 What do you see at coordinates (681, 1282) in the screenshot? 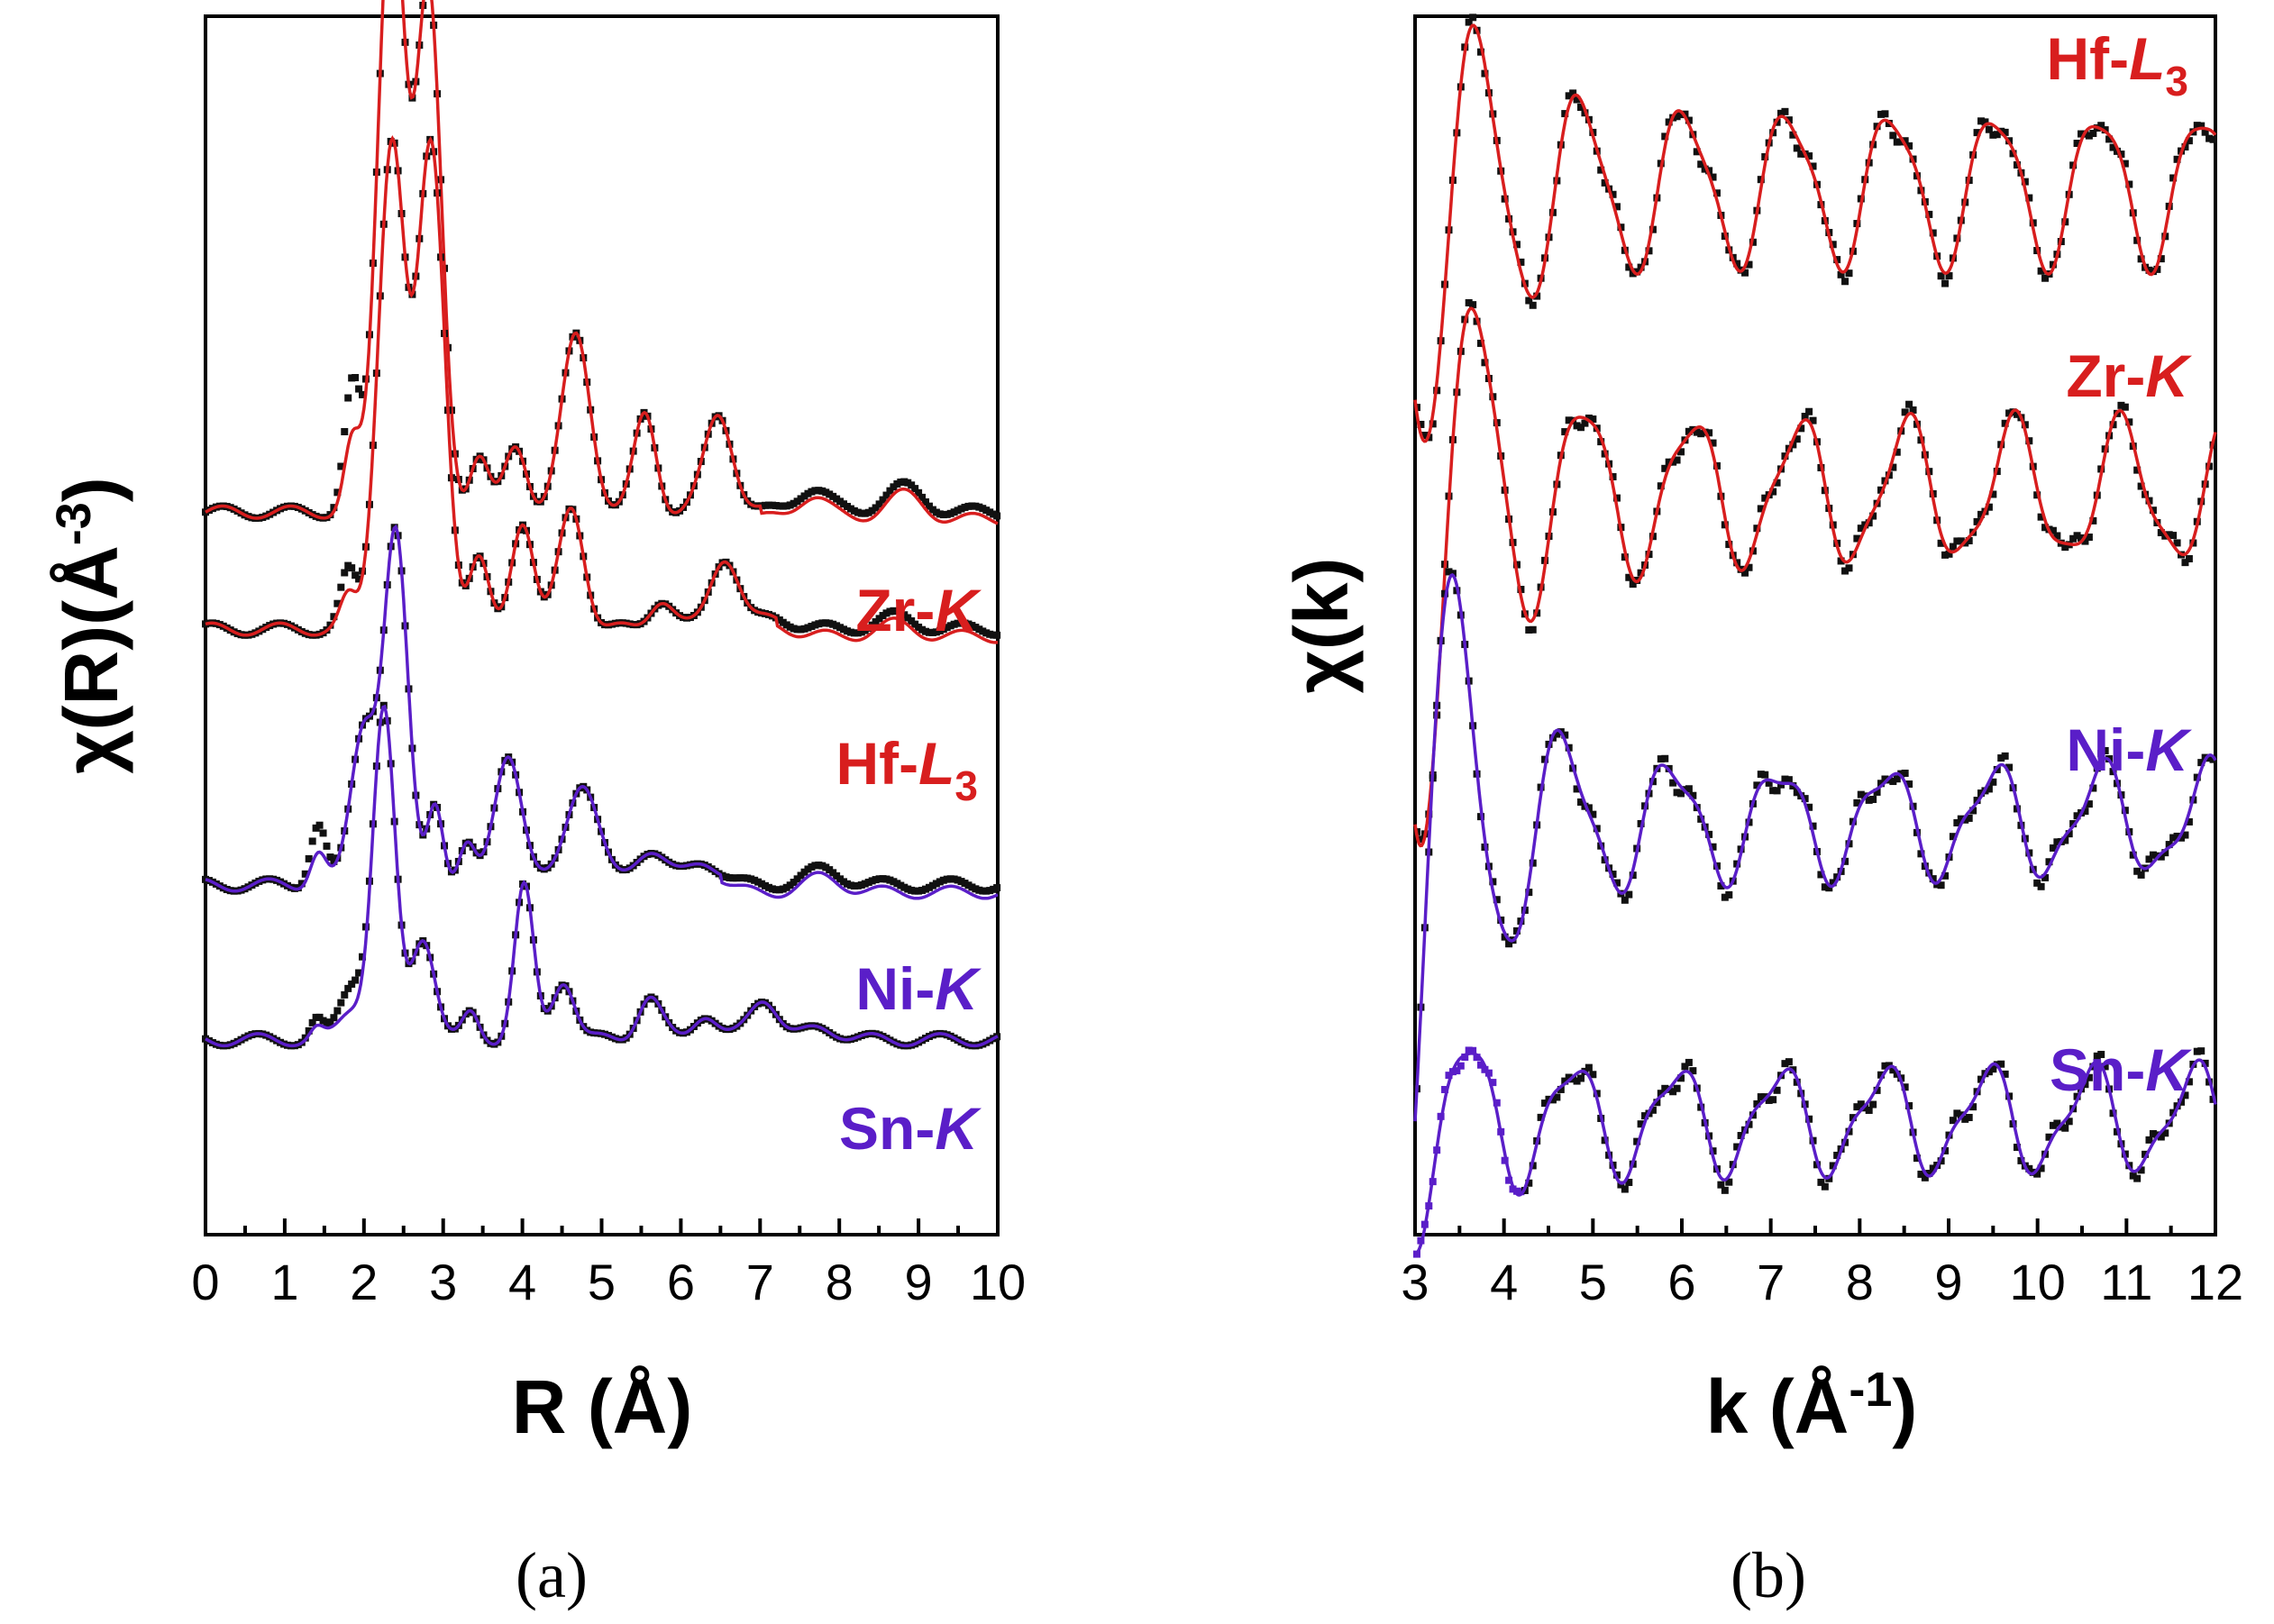
I see `panel-a-x-tick-label: 6` at bounding box center [681, 1282].